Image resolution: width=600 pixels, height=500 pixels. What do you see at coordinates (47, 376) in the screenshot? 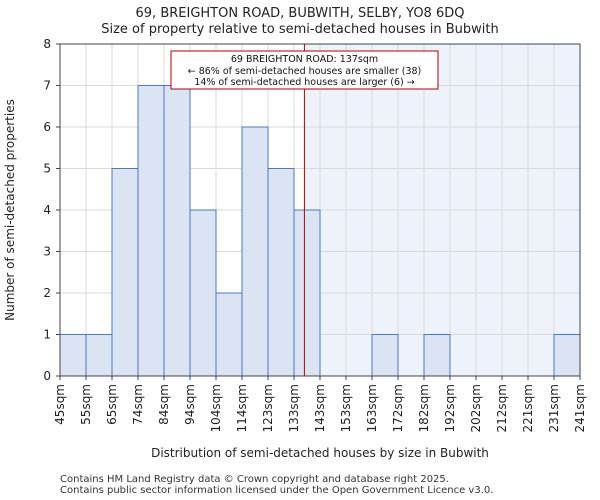
I see `y-tick-label: 0` at bounding box center [47, 376].